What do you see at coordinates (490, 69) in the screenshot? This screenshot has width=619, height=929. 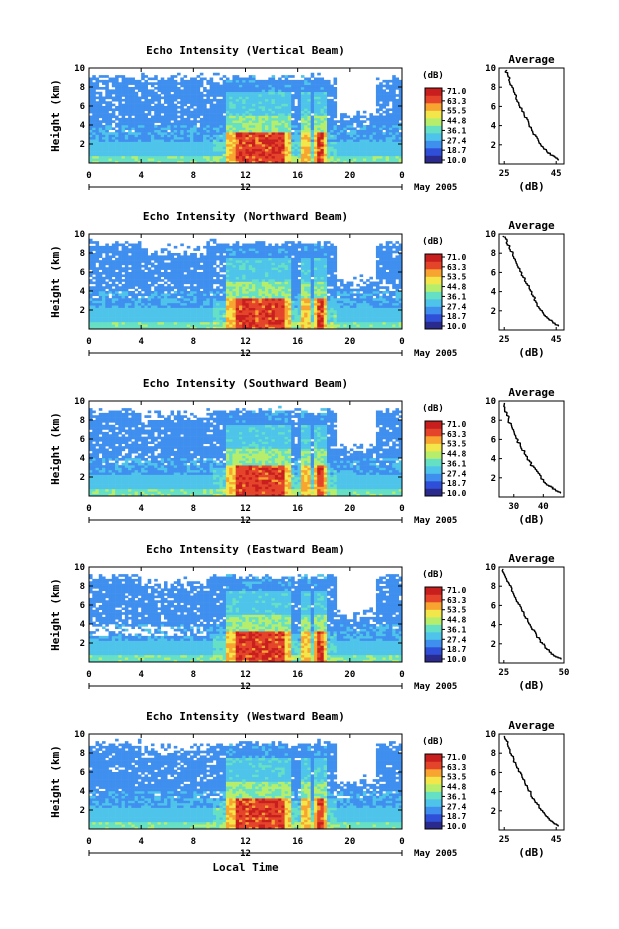 I see `profile-y-tick-label: 10` at bounding box center [490, 69].